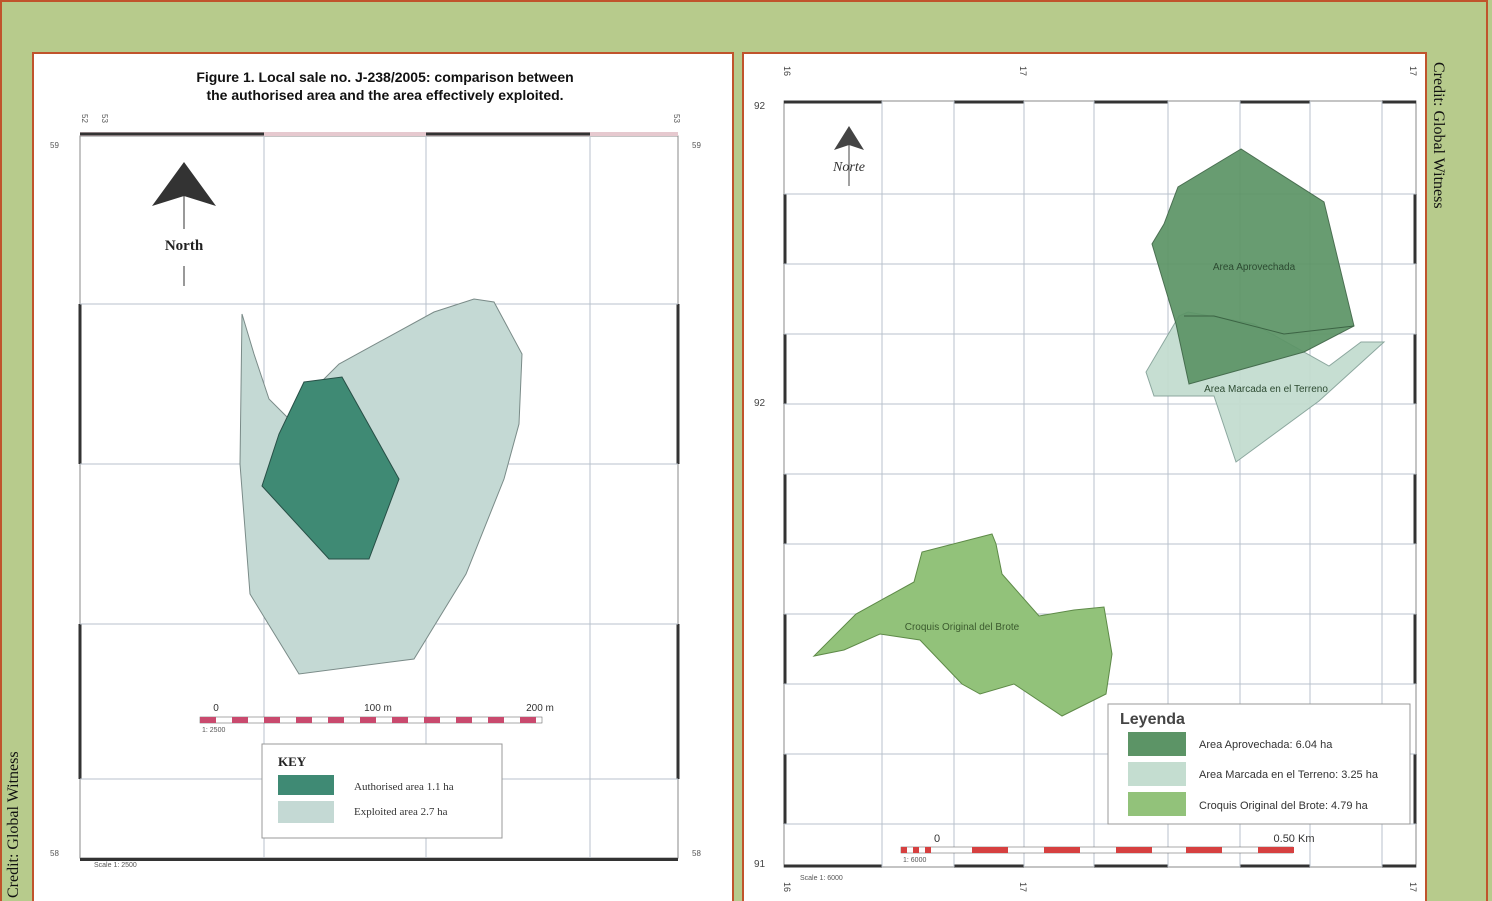 The height and width of the screenshot is (901, 1492). I want to click on area-aprovechada-label: Area Aprovechada, so click(1254, 267).